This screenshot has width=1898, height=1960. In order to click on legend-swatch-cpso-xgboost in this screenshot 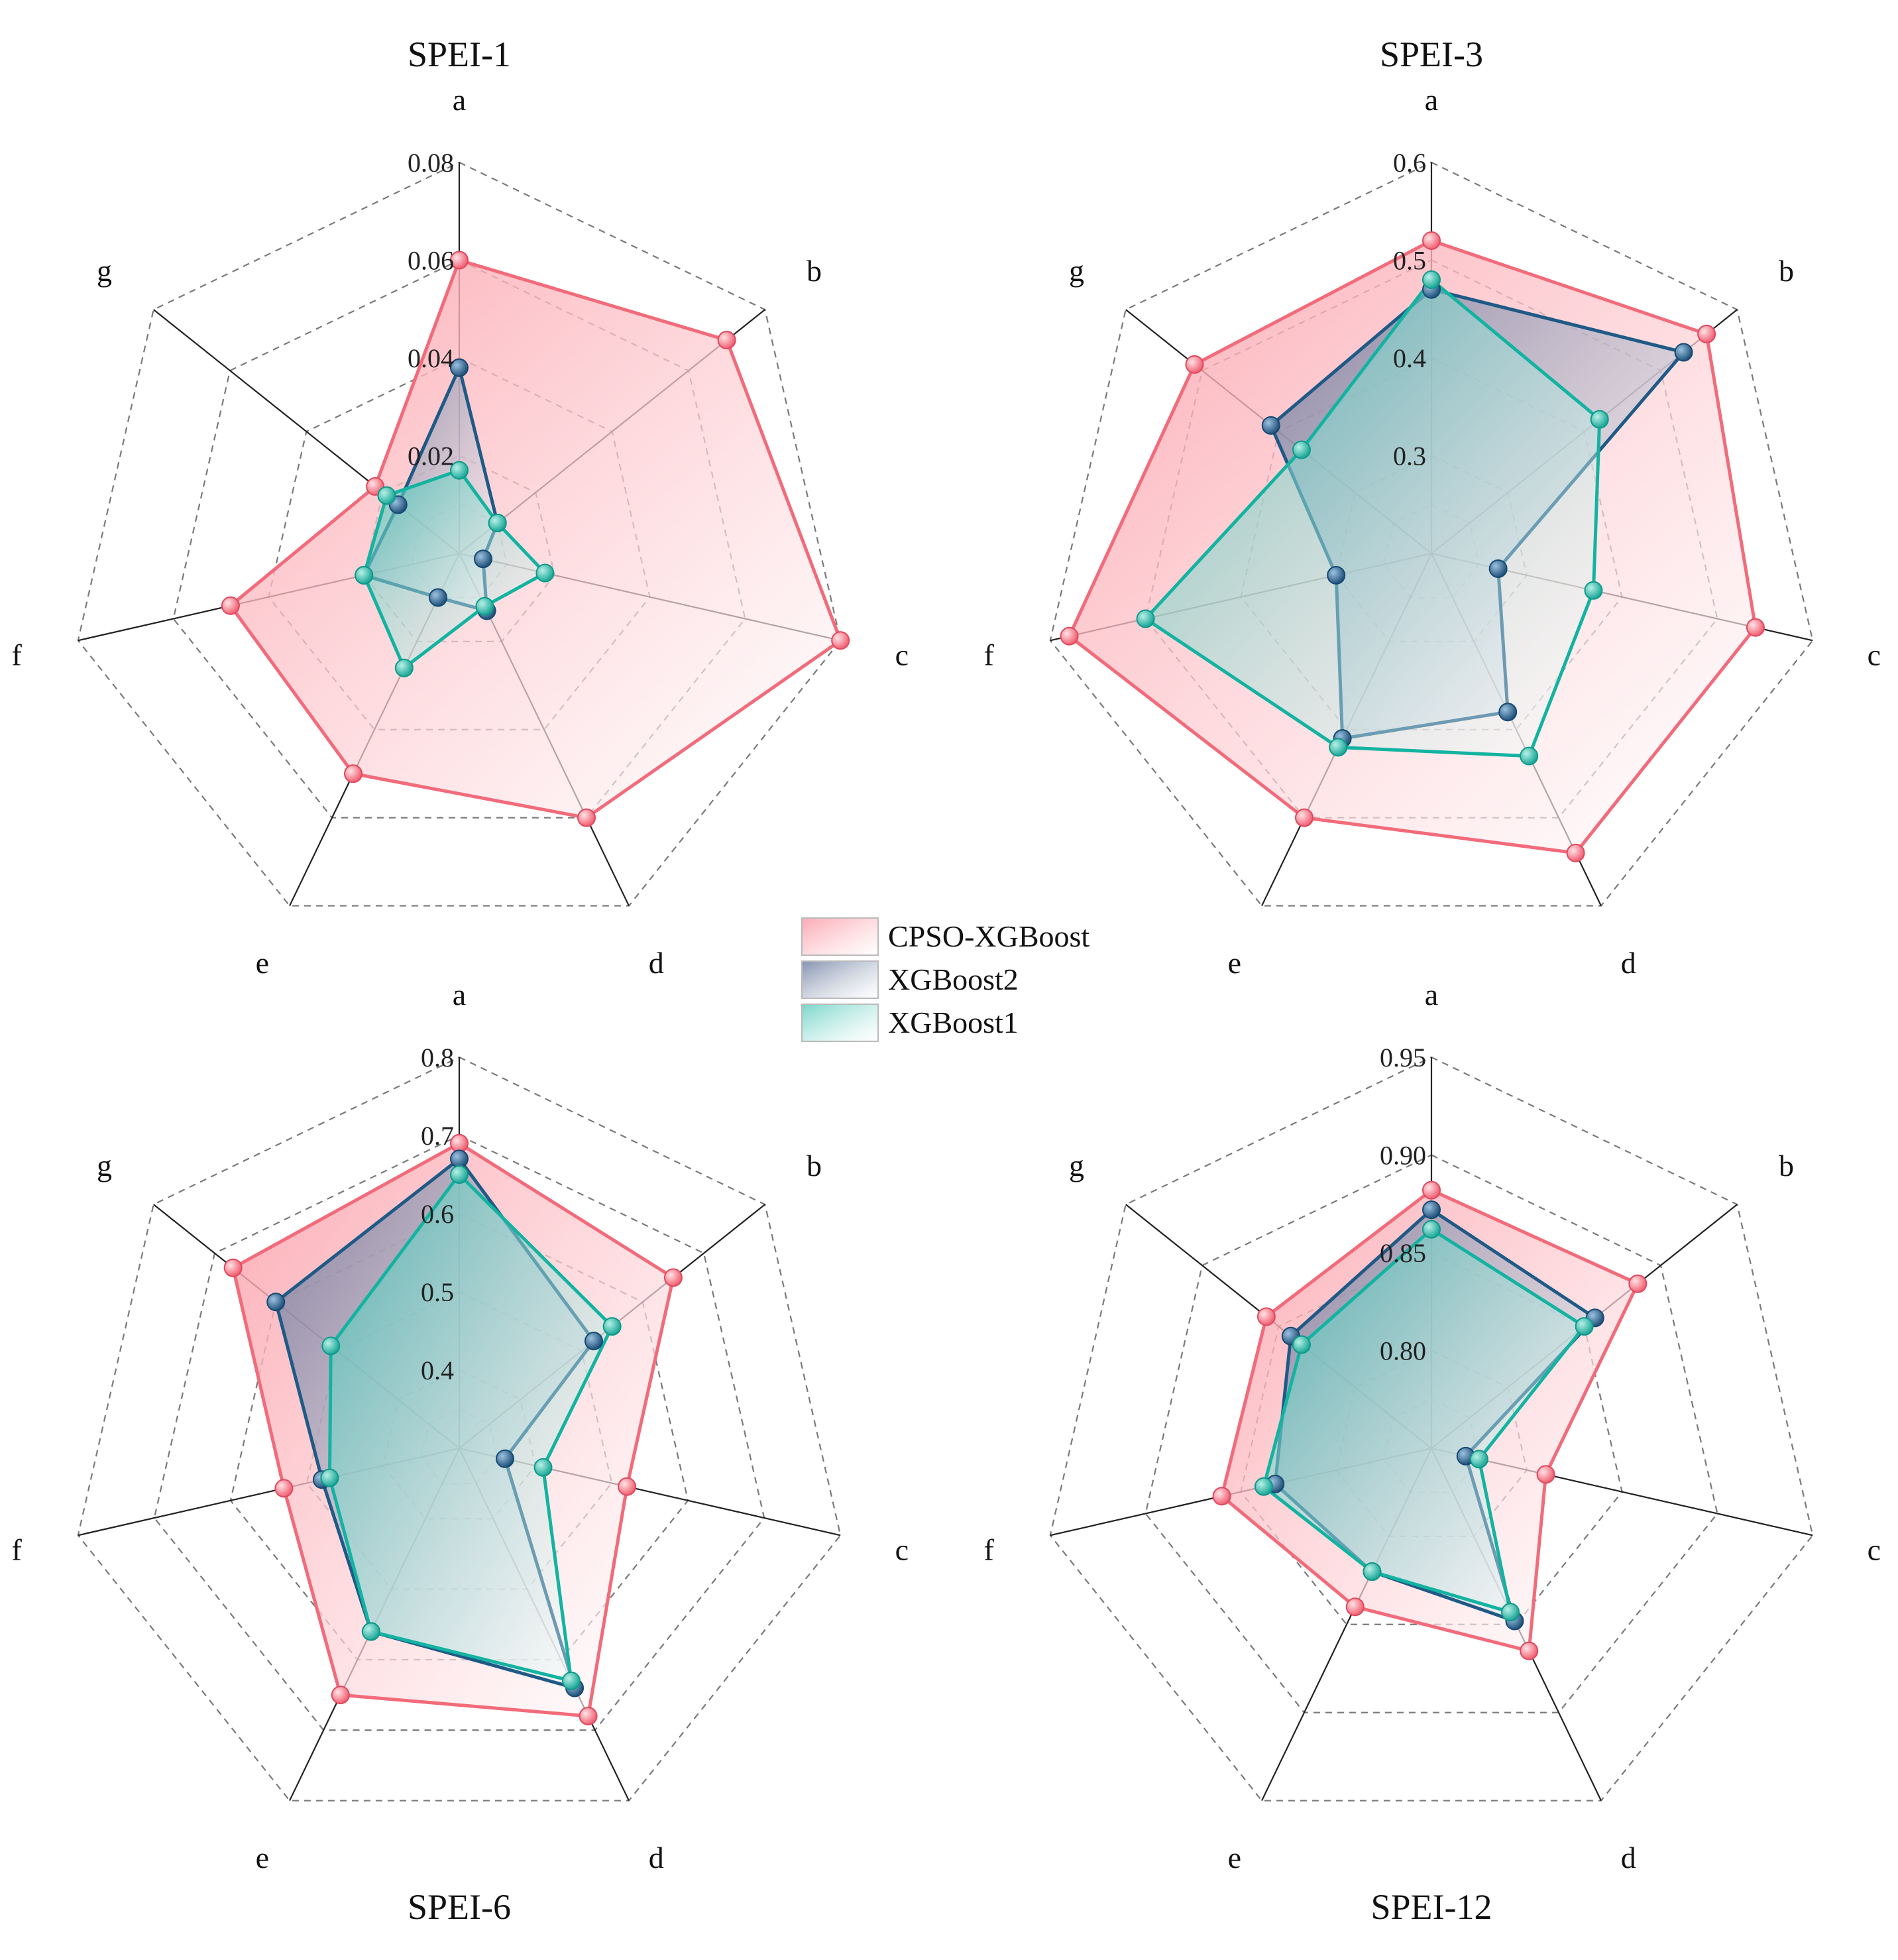, I will do `click(840, 936)`.